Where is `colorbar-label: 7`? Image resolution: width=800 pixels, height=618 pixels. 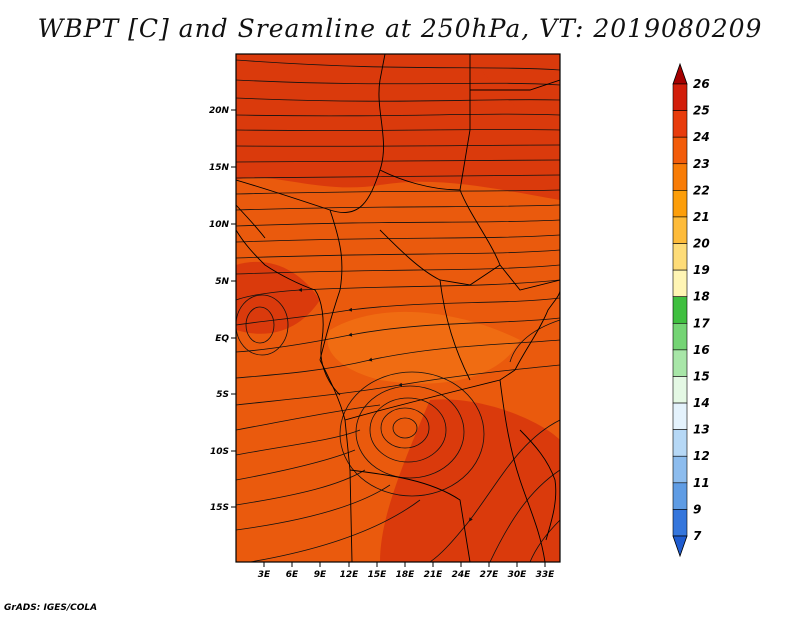
colorbar-label: 7 is located at coordinates (697, 536).